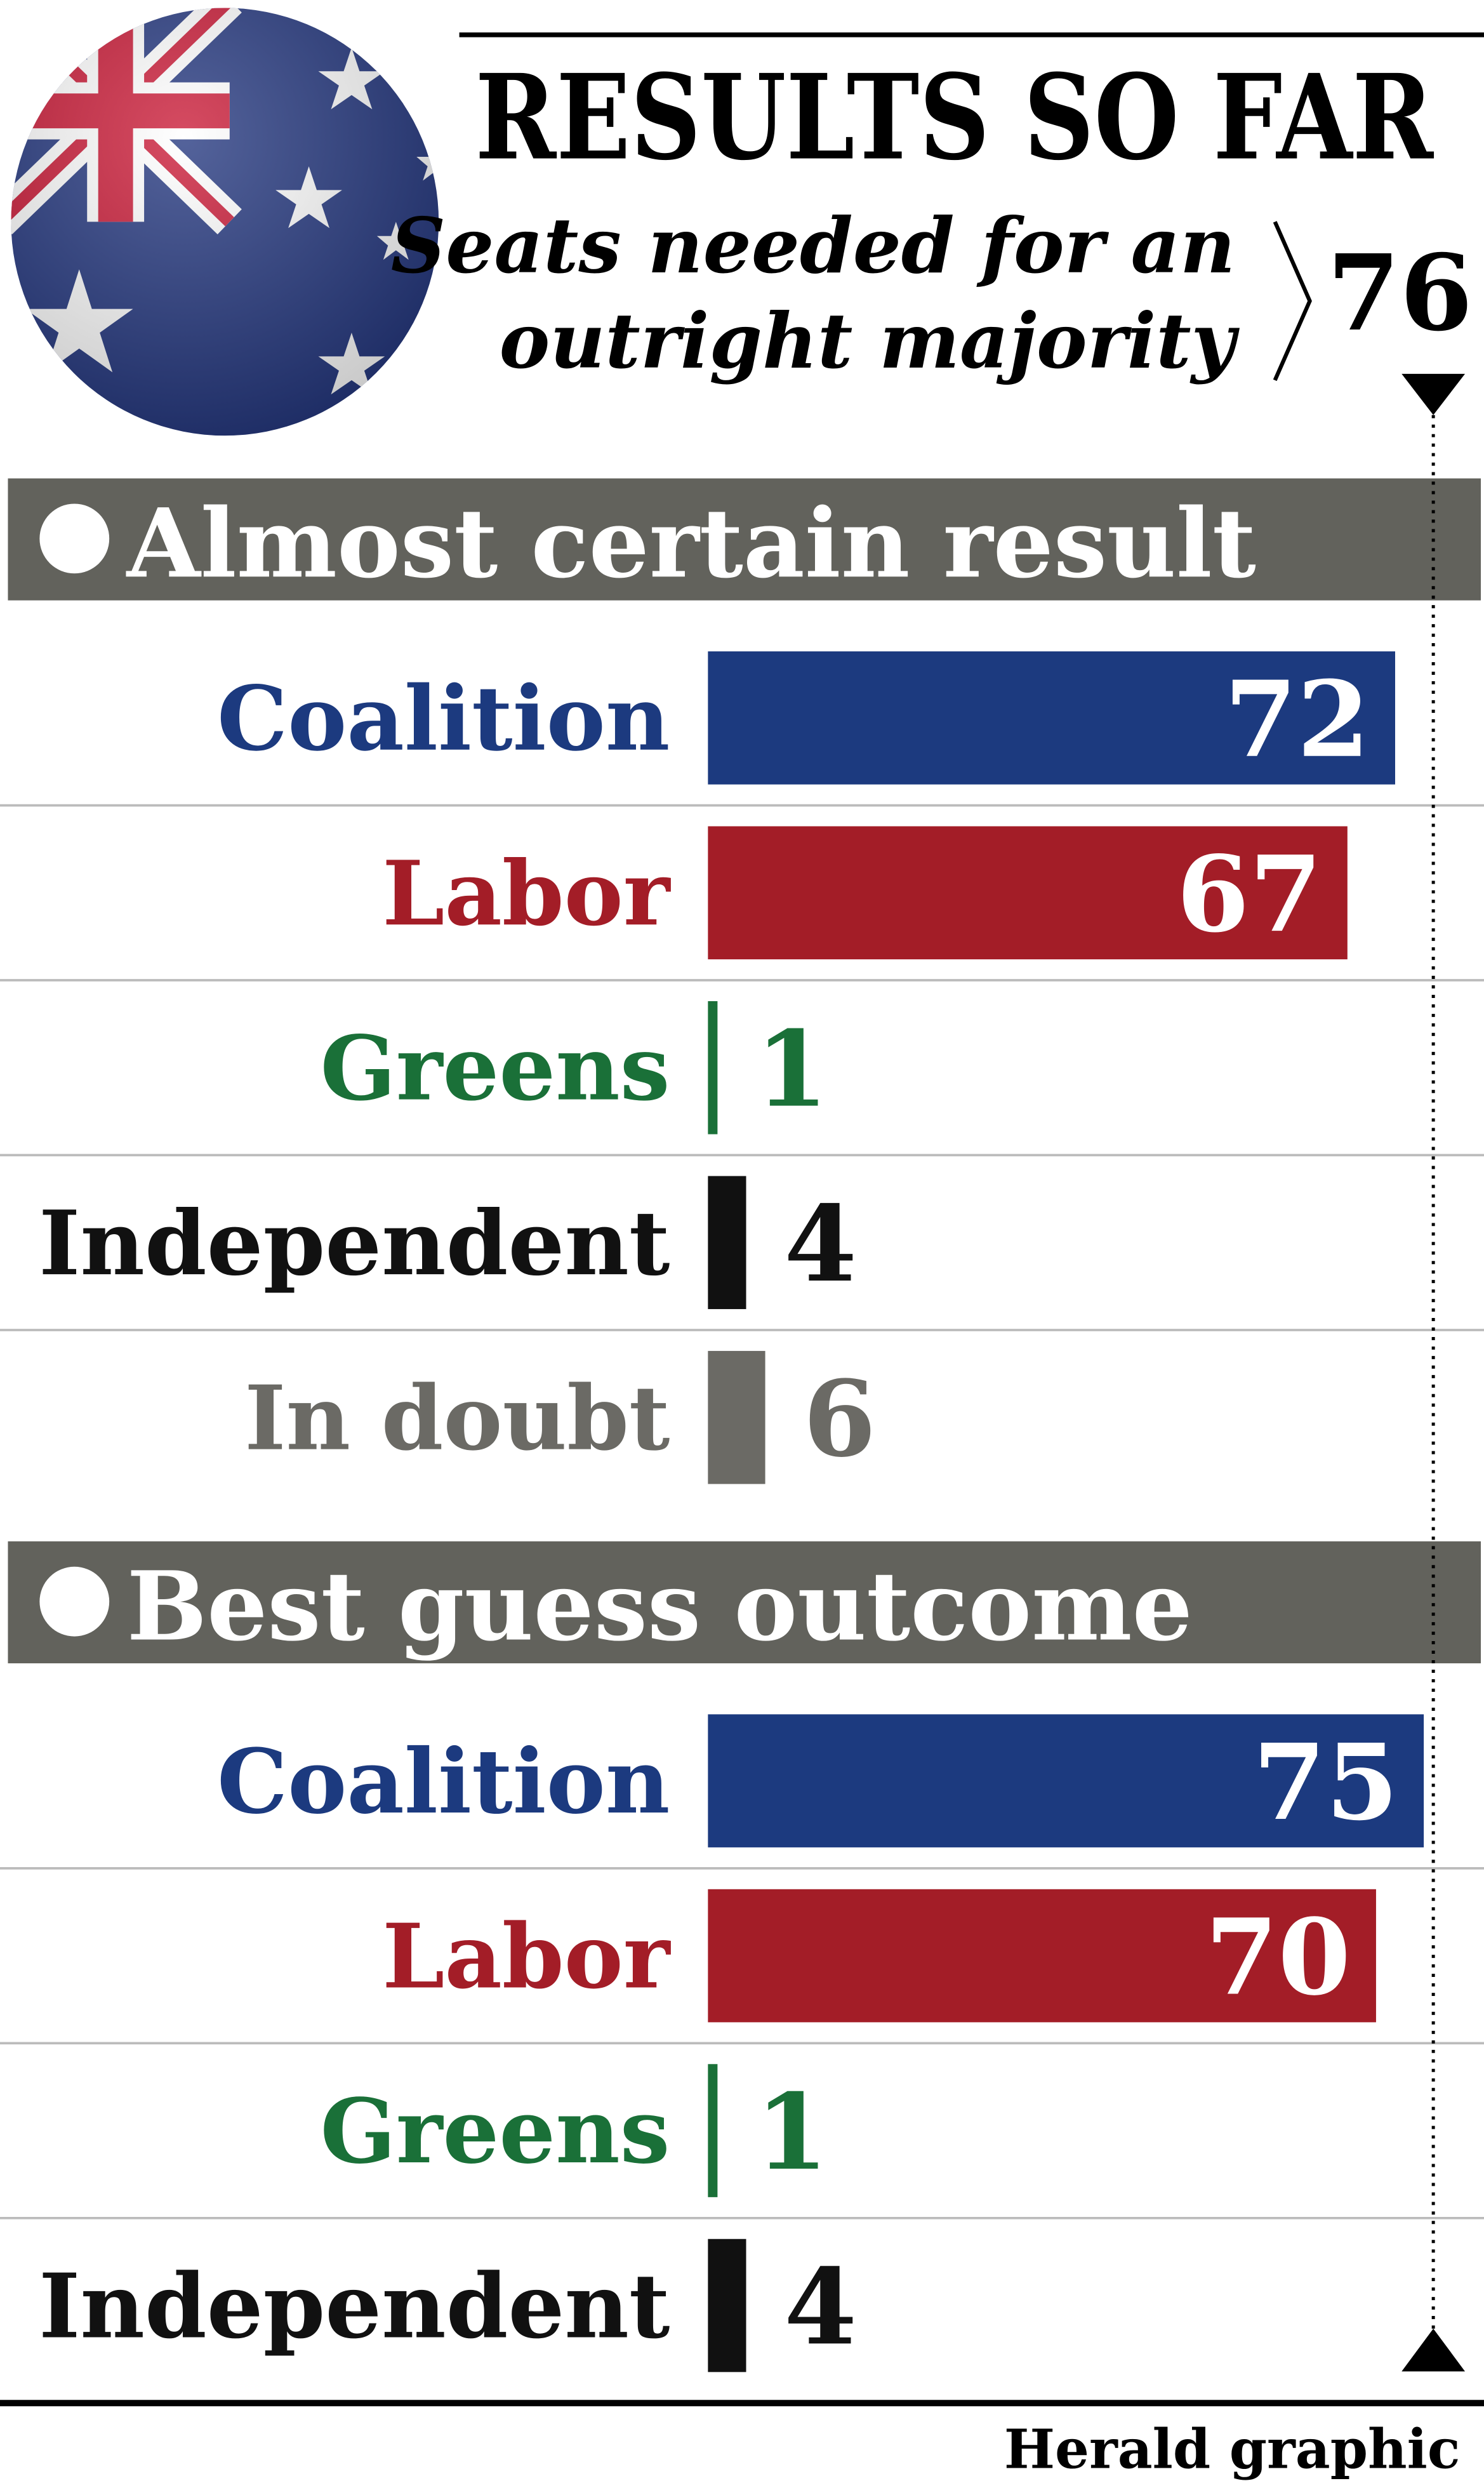 This screenshot has width=1484, height=2488. I want to click on bracket, so click(1292, 301).